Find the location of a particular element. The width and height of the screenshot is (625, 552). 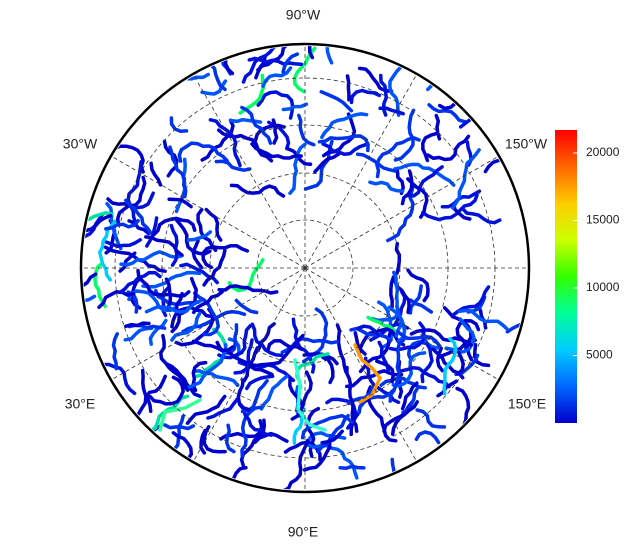

lon-label: 30°W is located at coordinates (80, 144).